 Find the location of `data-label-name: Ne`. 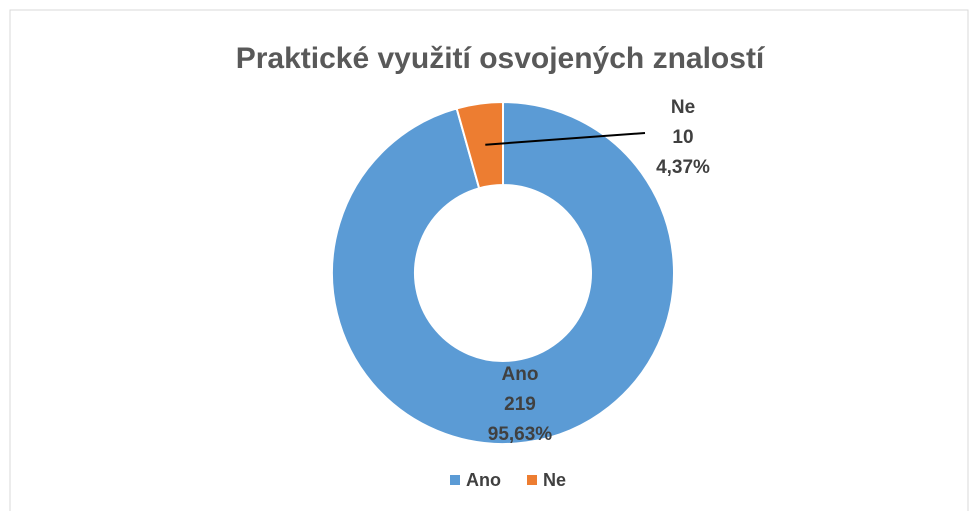

data-label-name: Ne is located at coordinates (683, 107).